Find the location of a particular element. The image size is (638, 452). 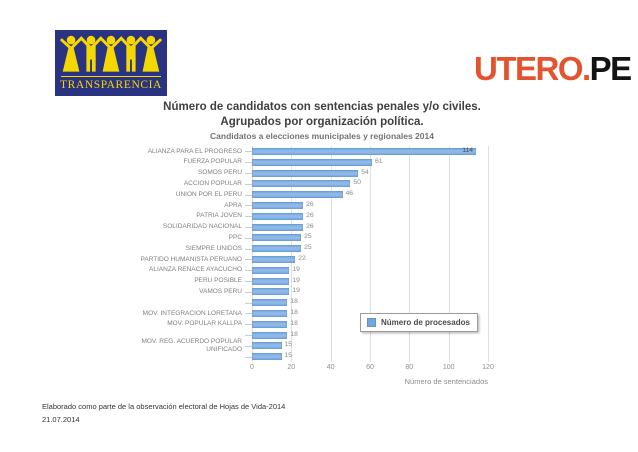

chart-row: 54 is located at coordinates (370, 173).